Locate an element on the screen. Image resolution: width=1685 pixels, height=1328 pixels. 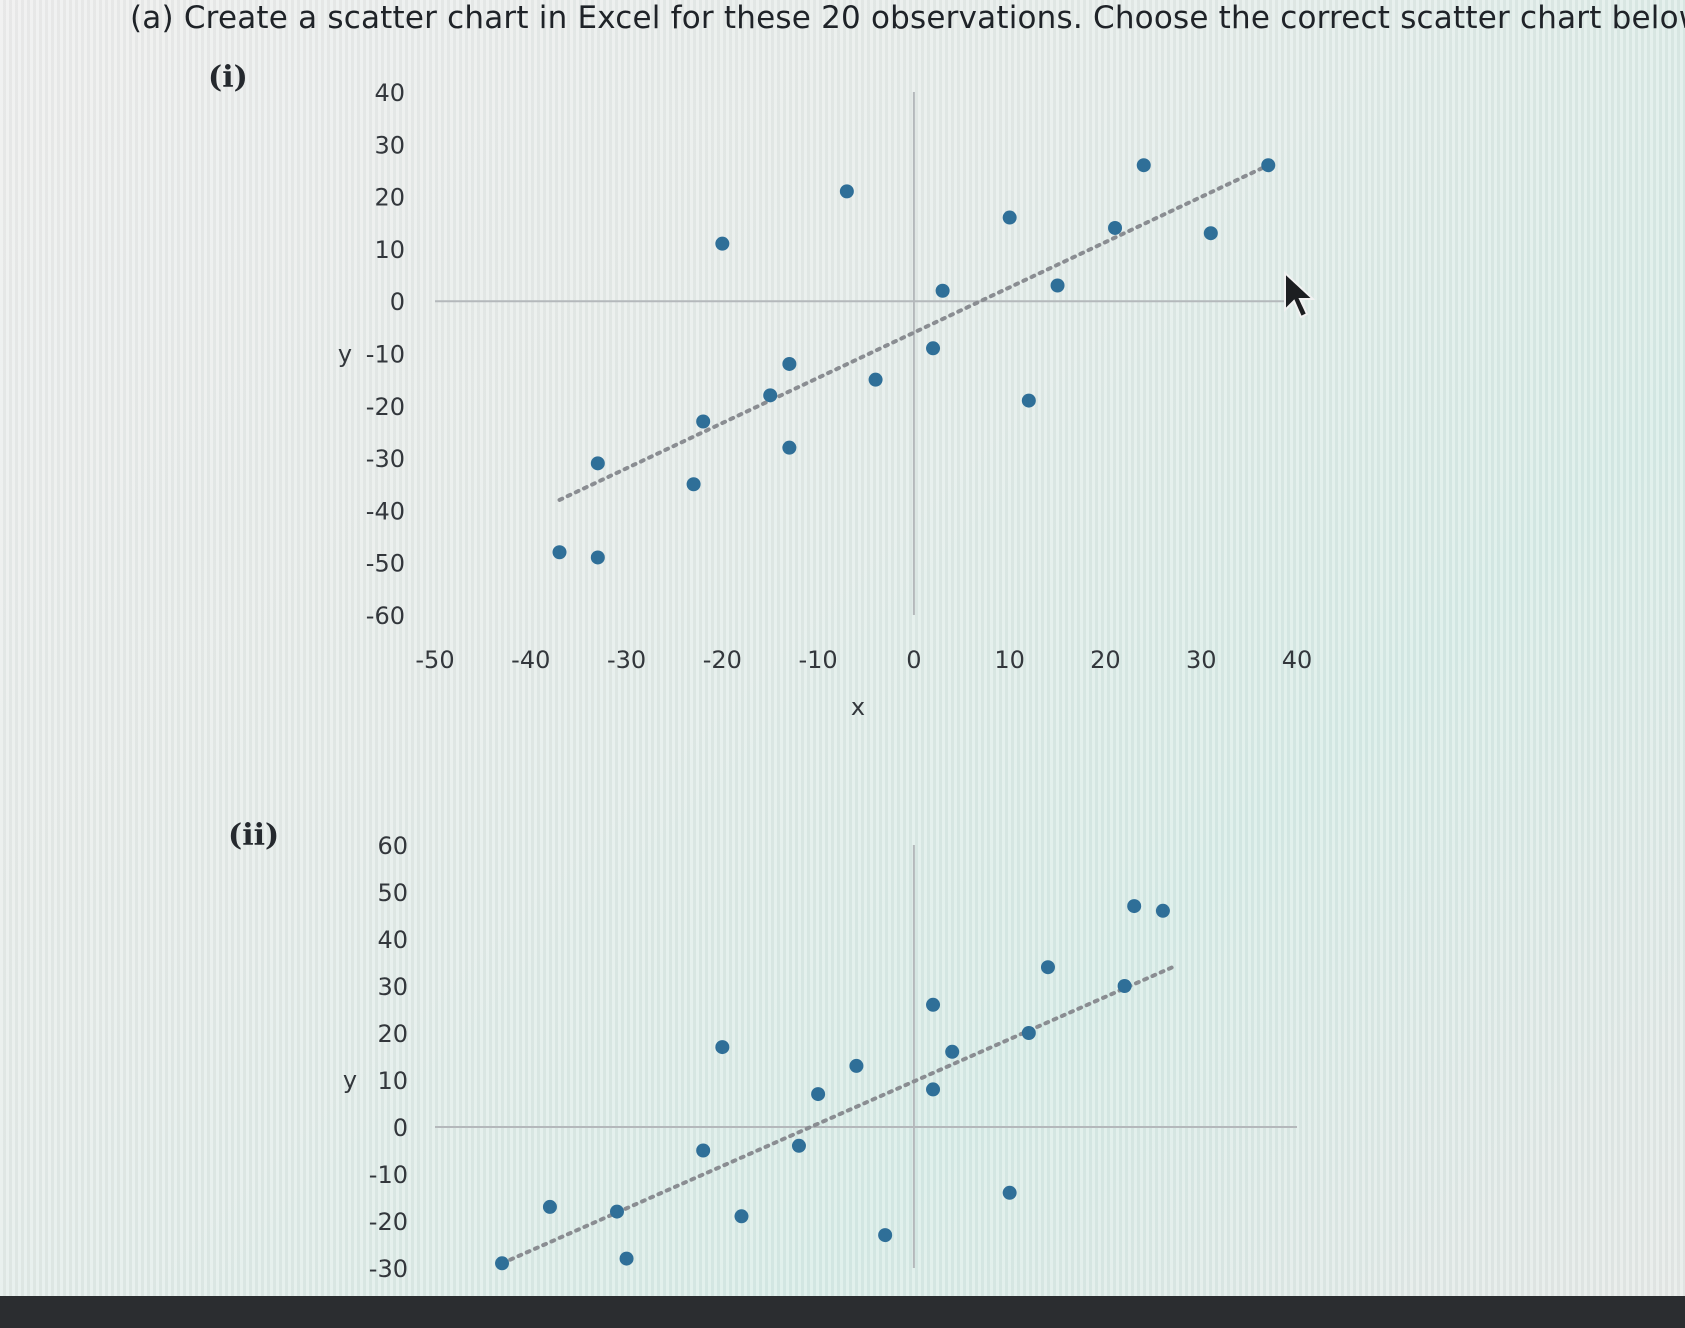
x-axis-title: x is located at coordinates (858, 707).